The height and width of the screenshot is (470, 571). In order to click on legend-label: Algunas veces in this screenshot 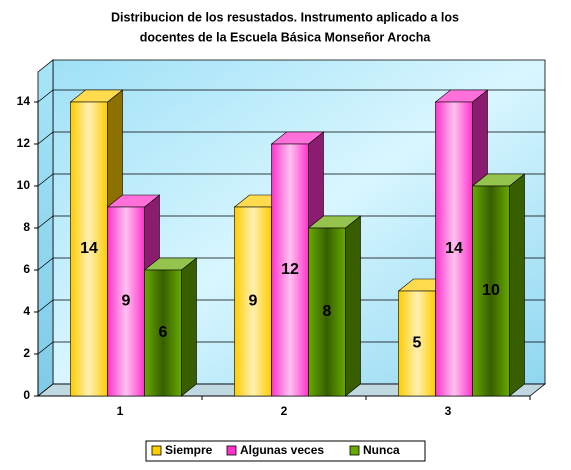, I will do `click(282, 450)`.